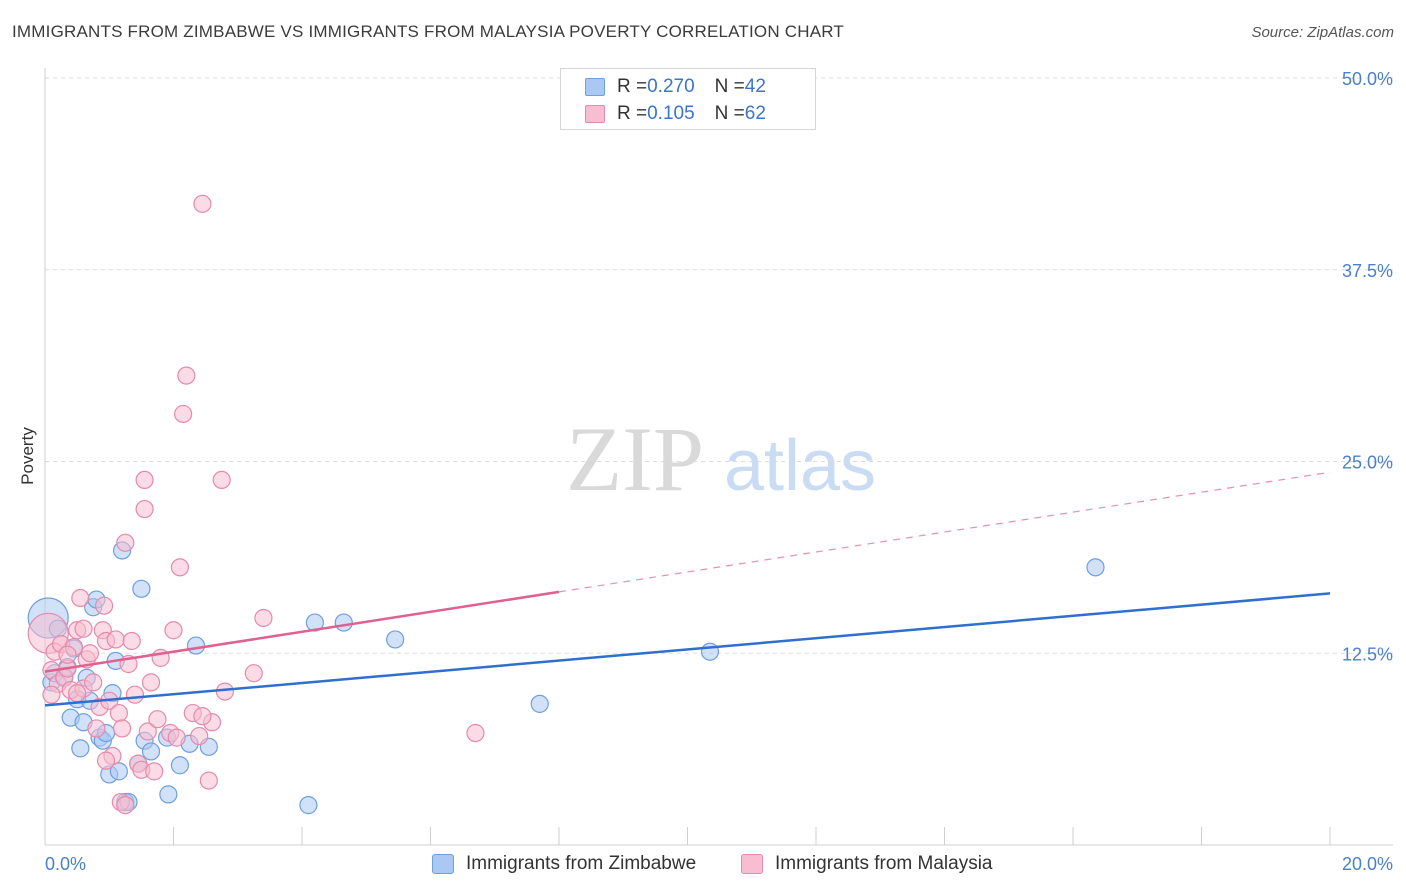 This screenshot has height=892, width=1406. I want to click on legend: R = 0.270 N = 42 R = 0.105 N = 62, so click(688, 99).